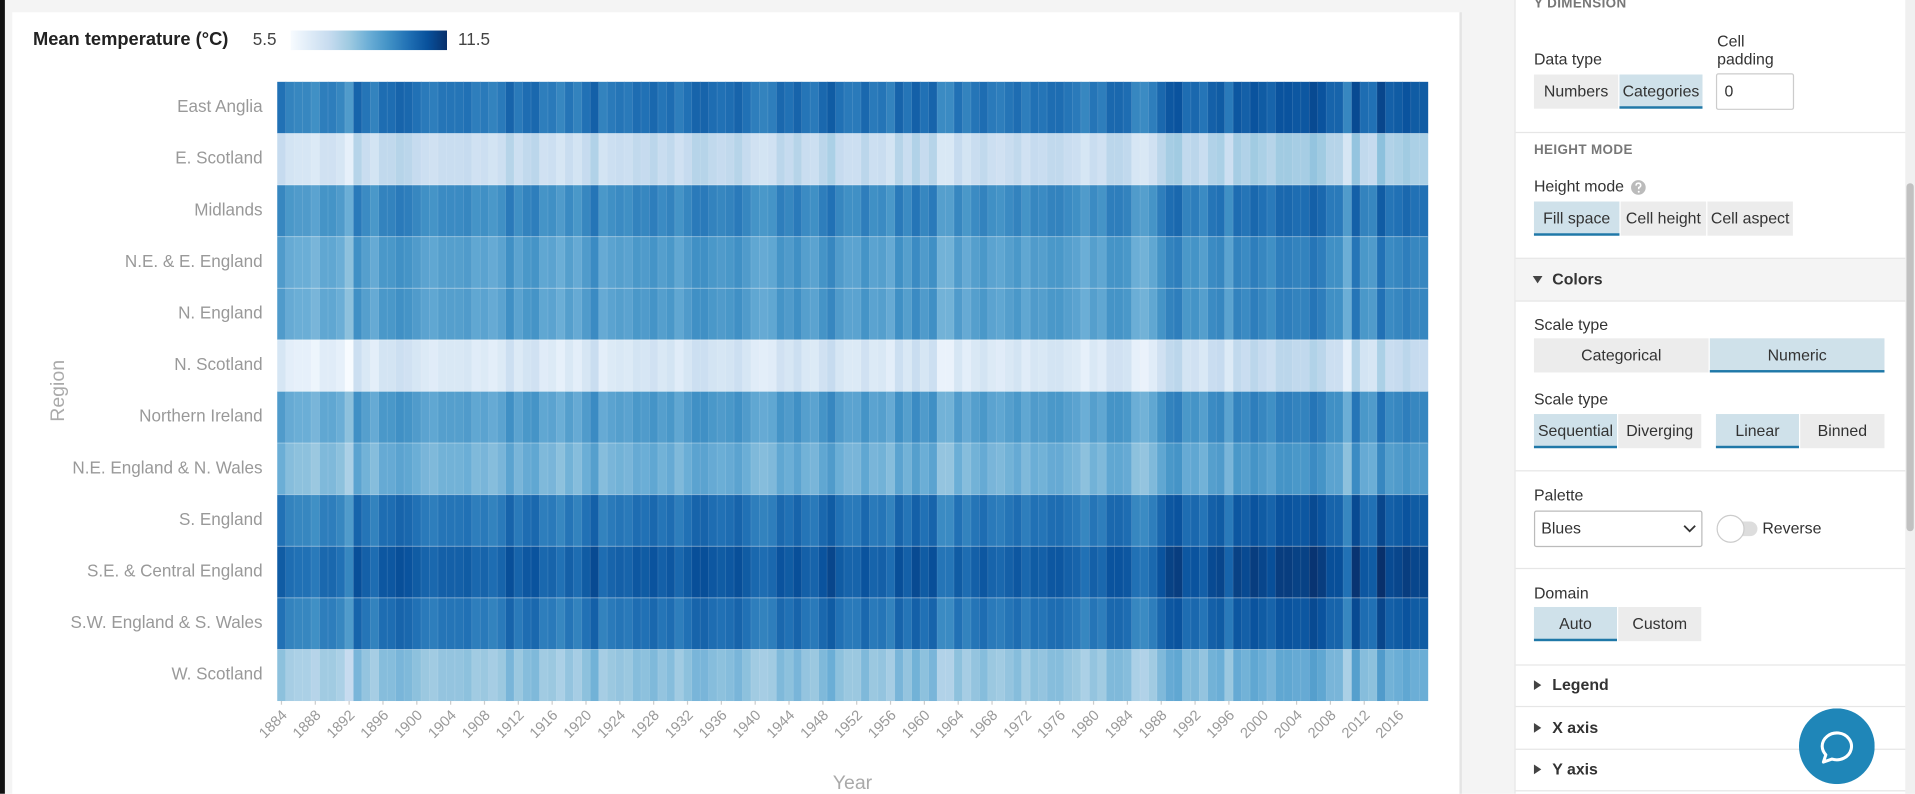  I want to click on field-label: Cell padding, so click(1745, 50).